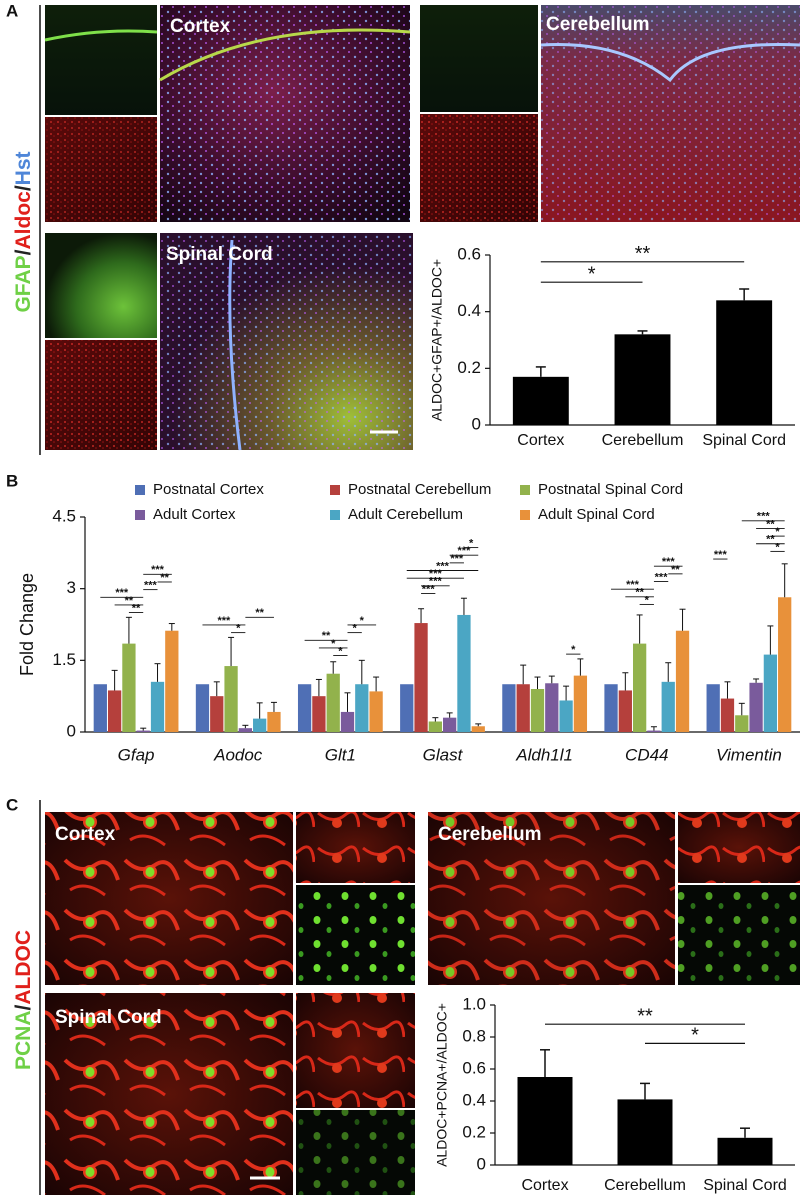  I want to click on y-tick-label: 0.2, so click(469, 367).